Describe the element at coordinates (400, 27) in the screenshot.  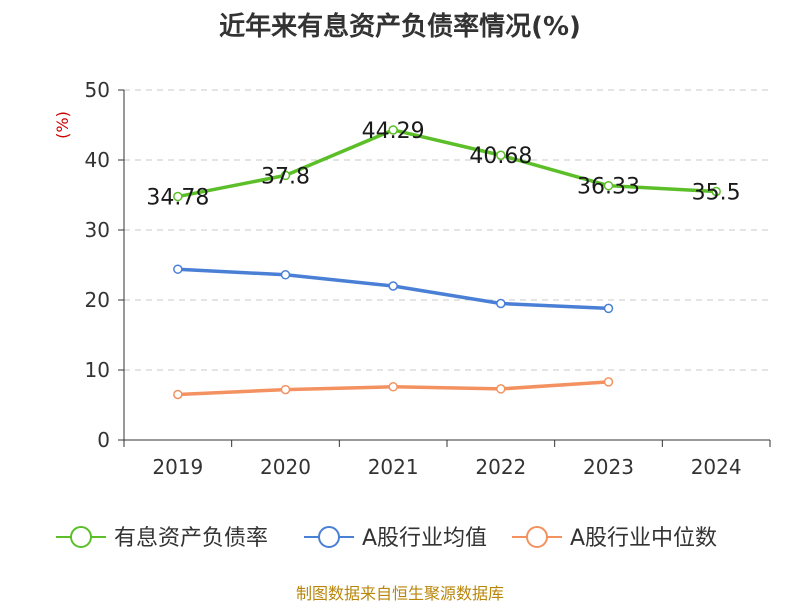
I see `chart-title: 近年来有息资产负债率情况(%)` at that location.